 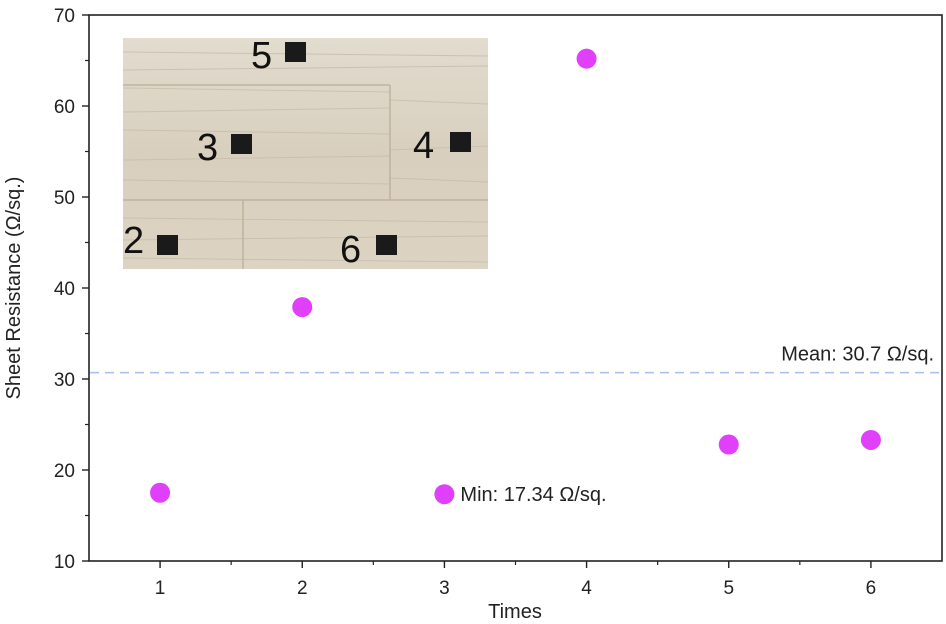 What do you see at coordinates (871, 588) in the screenshot?
I see `x-tick-label: 6` at bounding box center [871, 588].